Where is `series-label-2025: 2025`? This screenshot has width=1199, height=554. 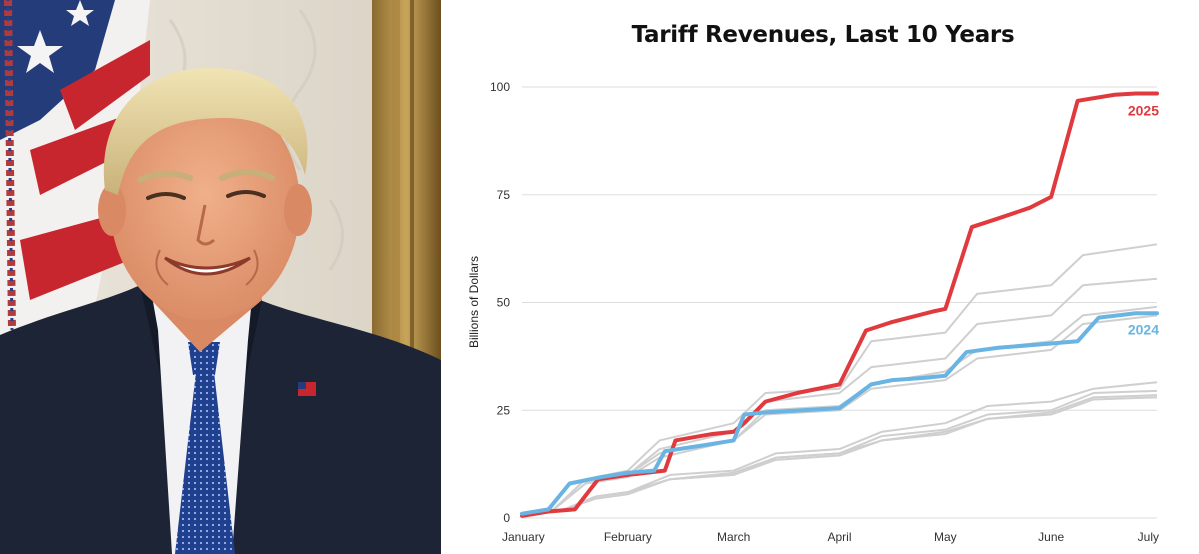
series-label-2025: 2025 is located at coordinates (1143, 110).